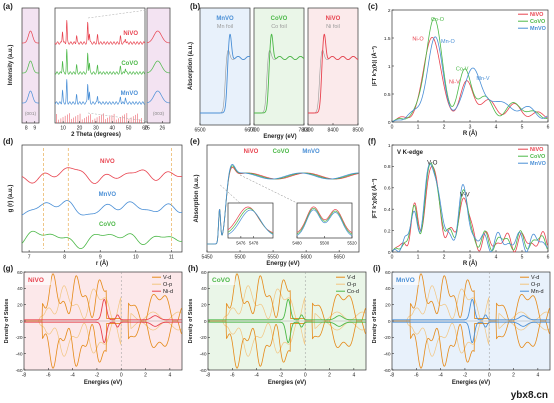 The image size is (554, 403). Describe the element at coordinates (26, 129) in the screenshot. I see `x-tick-label: 8` at that location.